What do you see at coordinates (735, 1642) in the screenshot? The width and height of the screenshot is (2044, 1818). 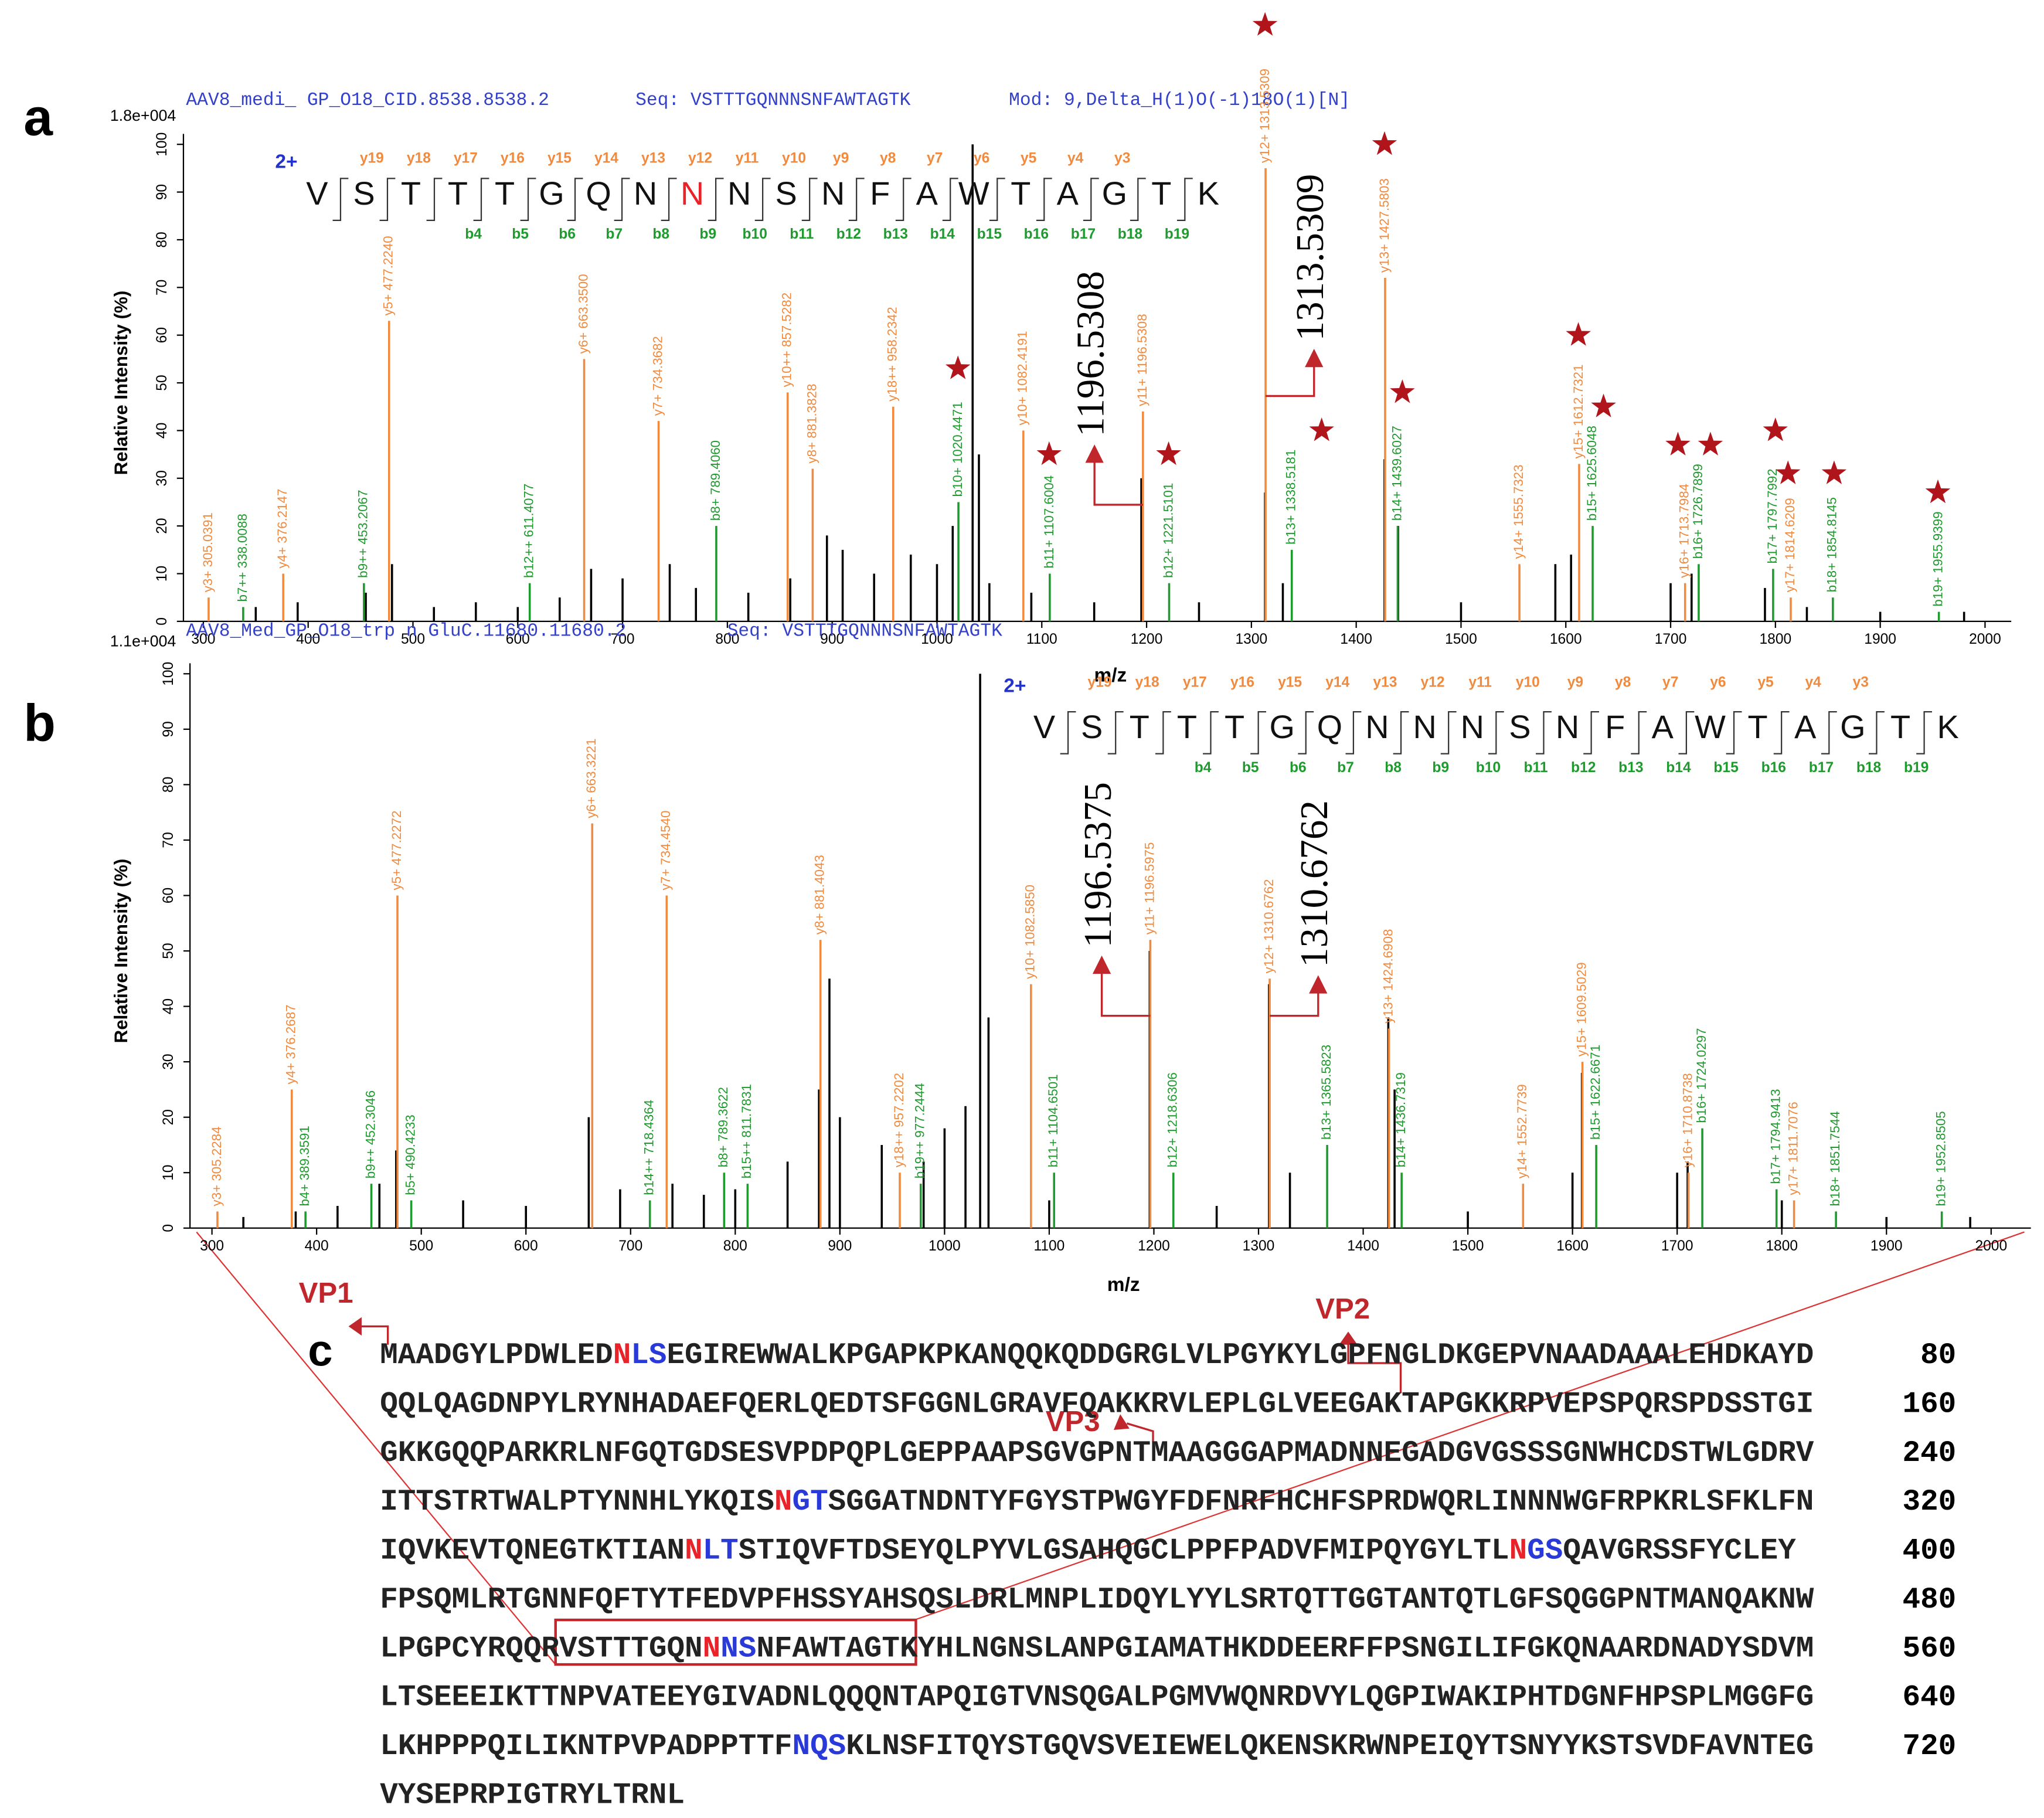 I see `peptide-box` at bounding box center [735, 1642].